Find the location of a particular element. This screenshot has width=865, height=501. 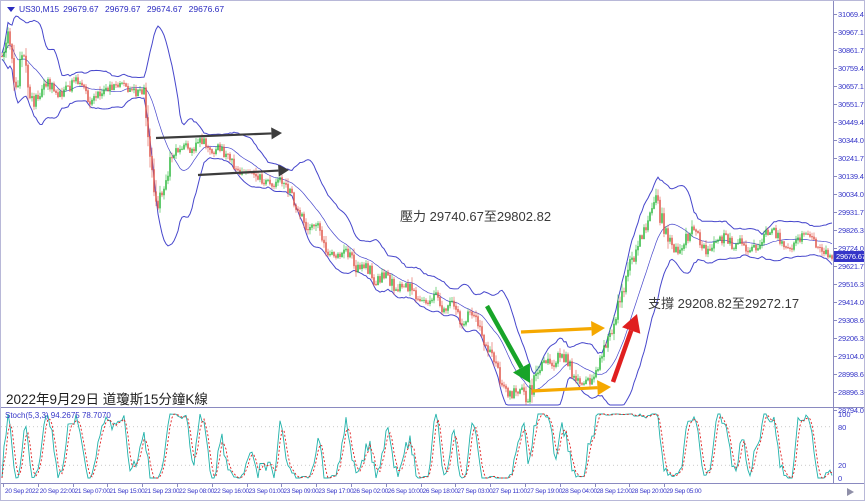

up-move-arrow-red is located at coordinates (625, 348).